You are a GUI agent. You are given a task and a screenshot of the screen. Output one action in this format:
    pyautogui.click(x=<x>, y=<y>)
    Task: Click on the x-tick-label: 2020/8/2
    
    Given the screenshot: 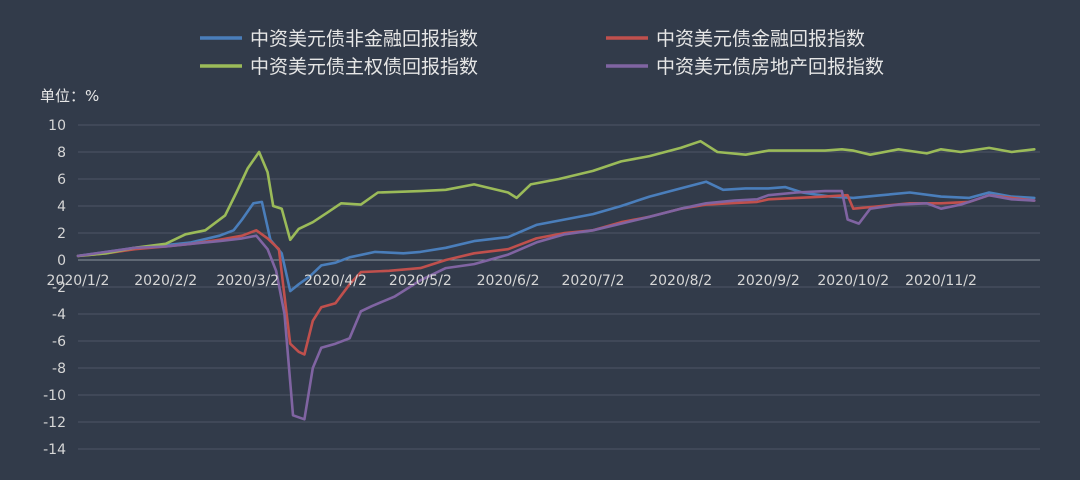 What is the action you would take?
    pyautogui.click(x=680, y=281)
    